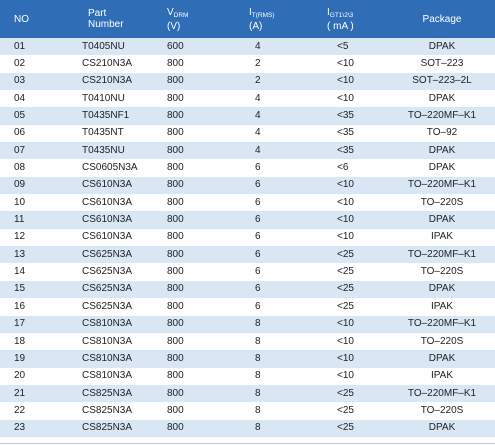  I want to click on table-row: 12 CS610N3A 800 6 <10 IPAK, so click(247, 237).